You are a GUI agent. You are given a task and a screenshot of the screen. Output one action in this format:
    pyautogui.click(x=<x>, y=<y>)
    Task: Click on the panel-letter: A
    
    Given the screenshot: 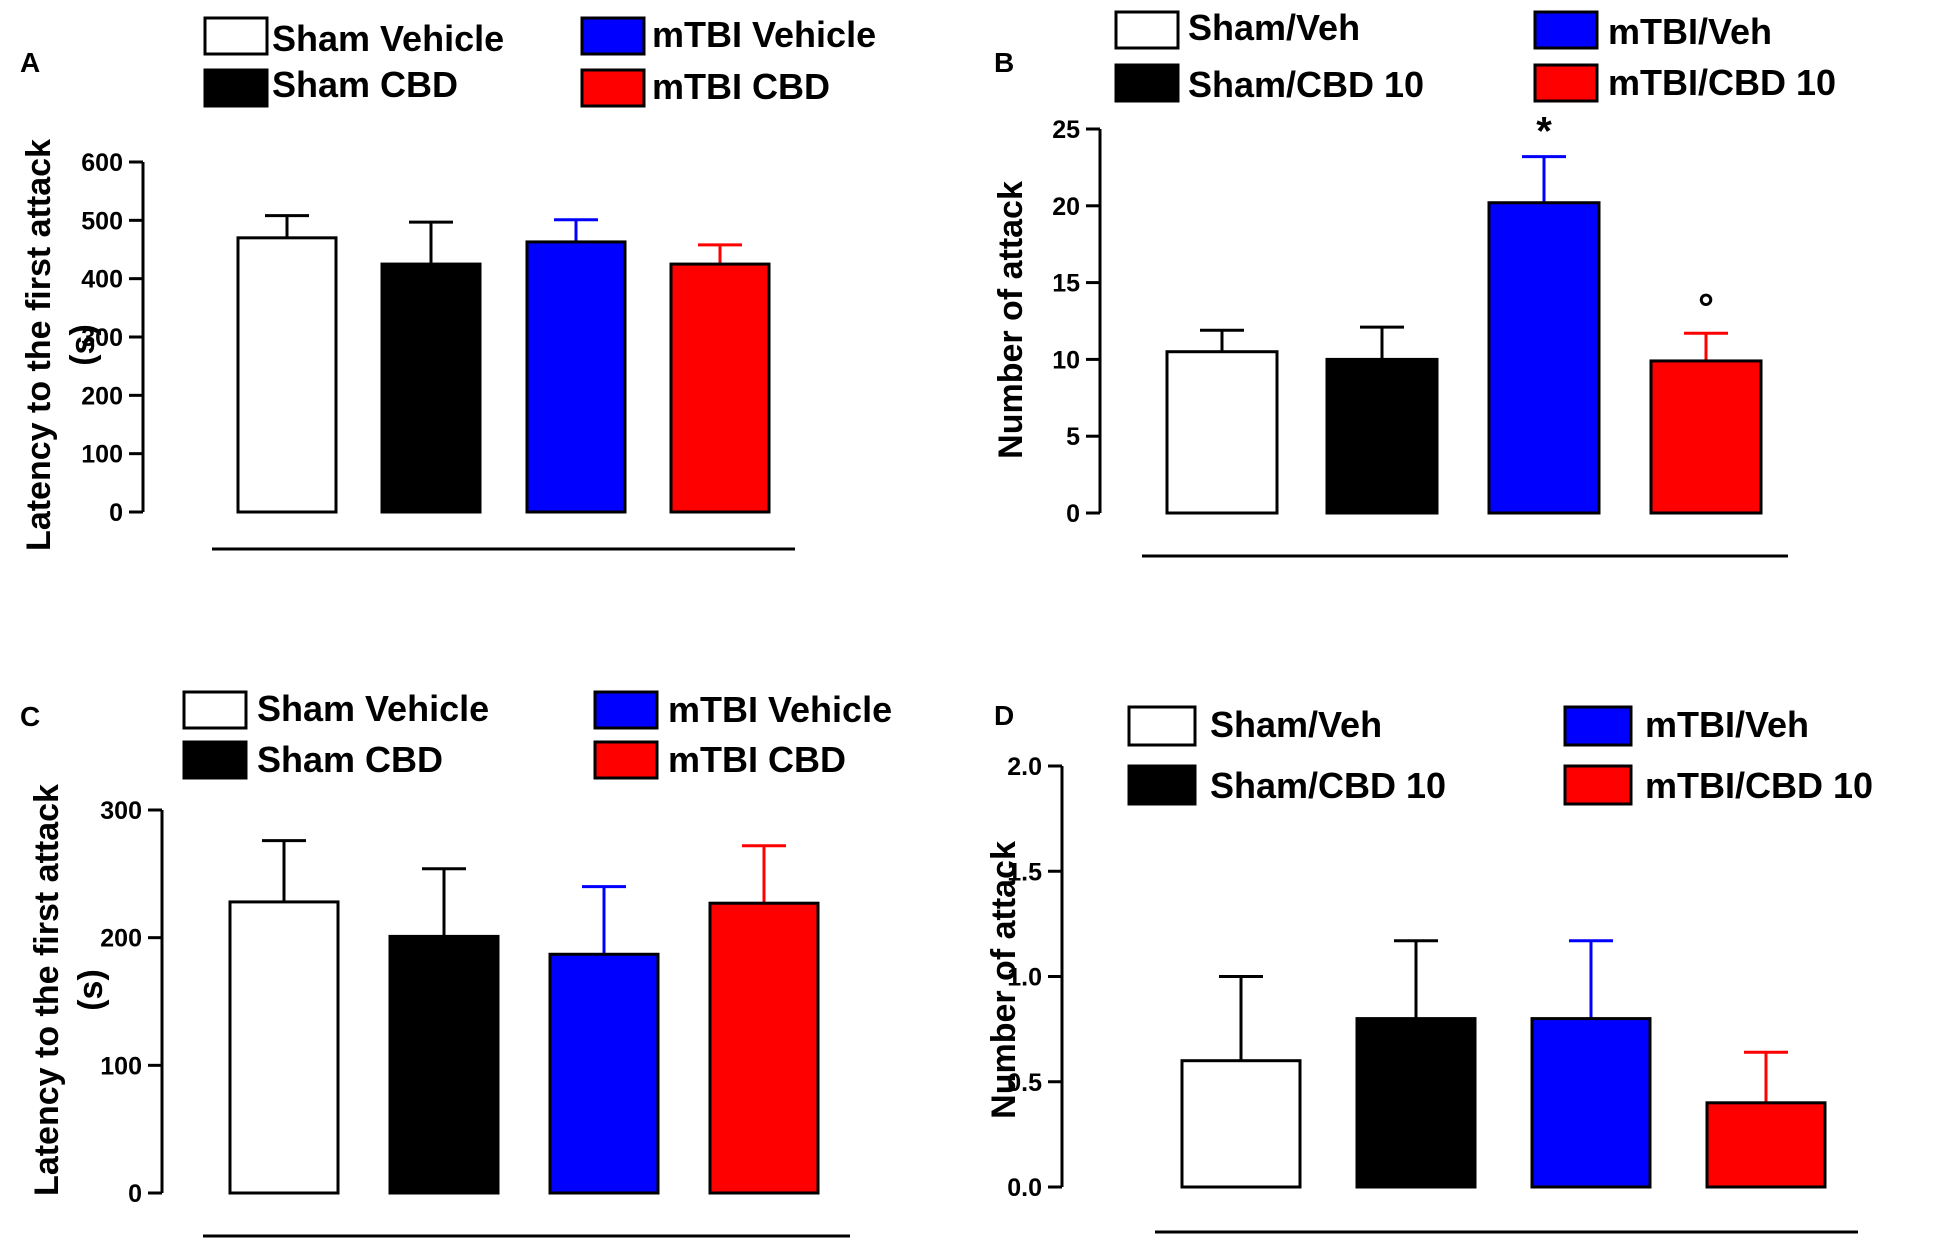 What is the action you would take?
    pyautogui.click(x=30, y=62)
    